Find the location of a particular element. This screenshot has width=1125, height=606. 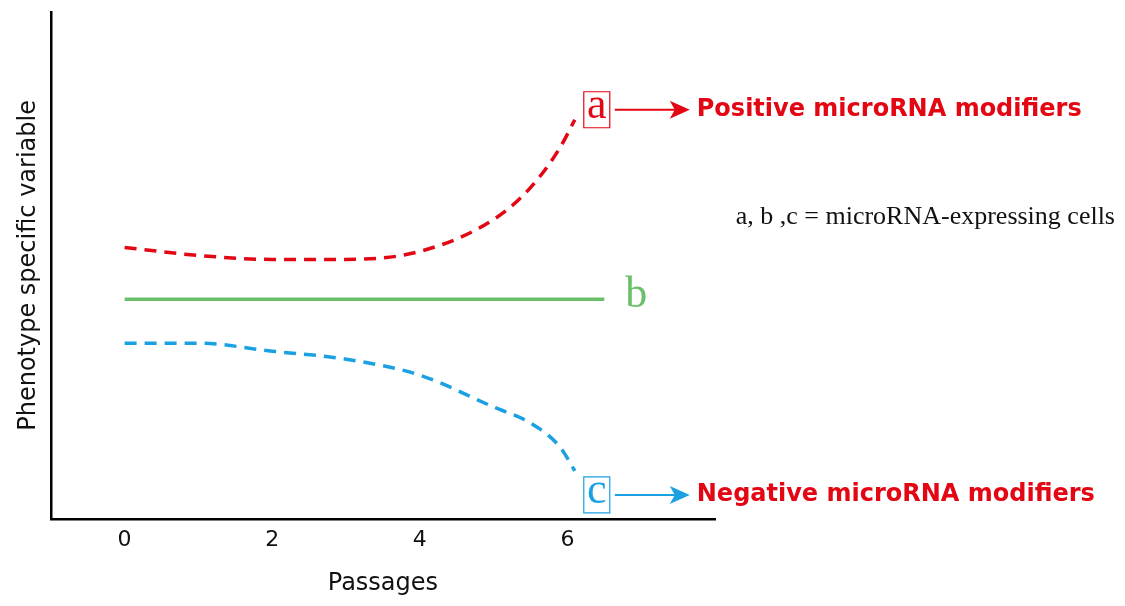

annotation: Positive microRNA modifiers is located at coordinates (889, 107).